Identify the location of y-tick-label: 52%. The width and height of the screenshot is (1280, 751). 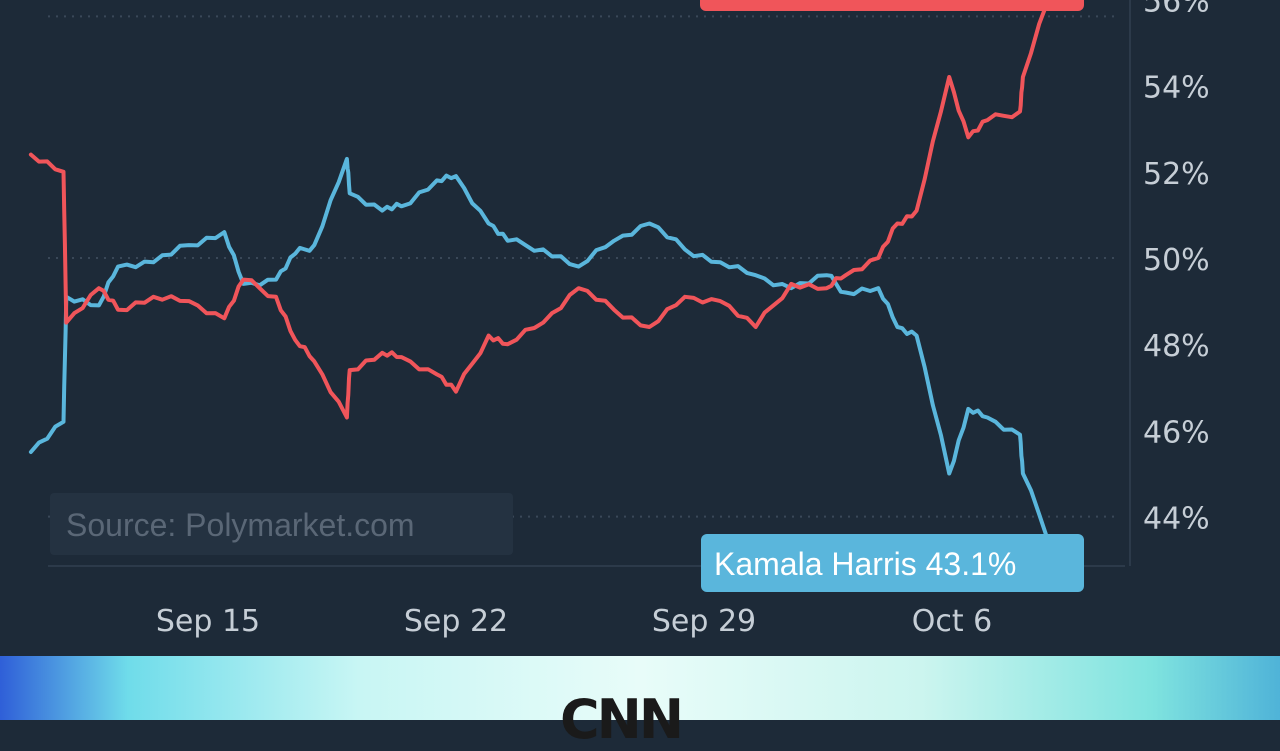
(1176, 174).